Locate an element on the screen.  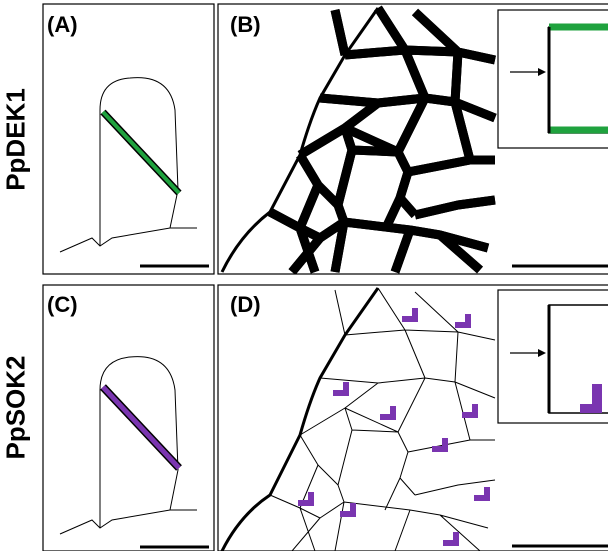
panel-a is located at coordinates (128, 139).